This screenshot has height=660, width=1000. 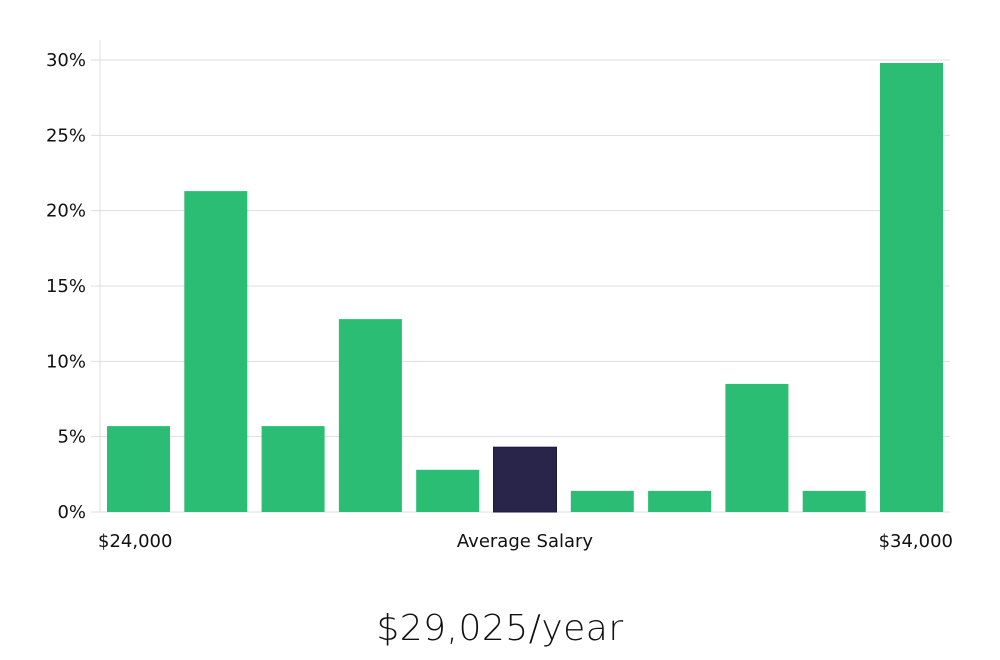 What do you see at coordinates (71, 512) in the screenshot?
I see `y-tick-label: 0%` at bounding box center [71, 512].